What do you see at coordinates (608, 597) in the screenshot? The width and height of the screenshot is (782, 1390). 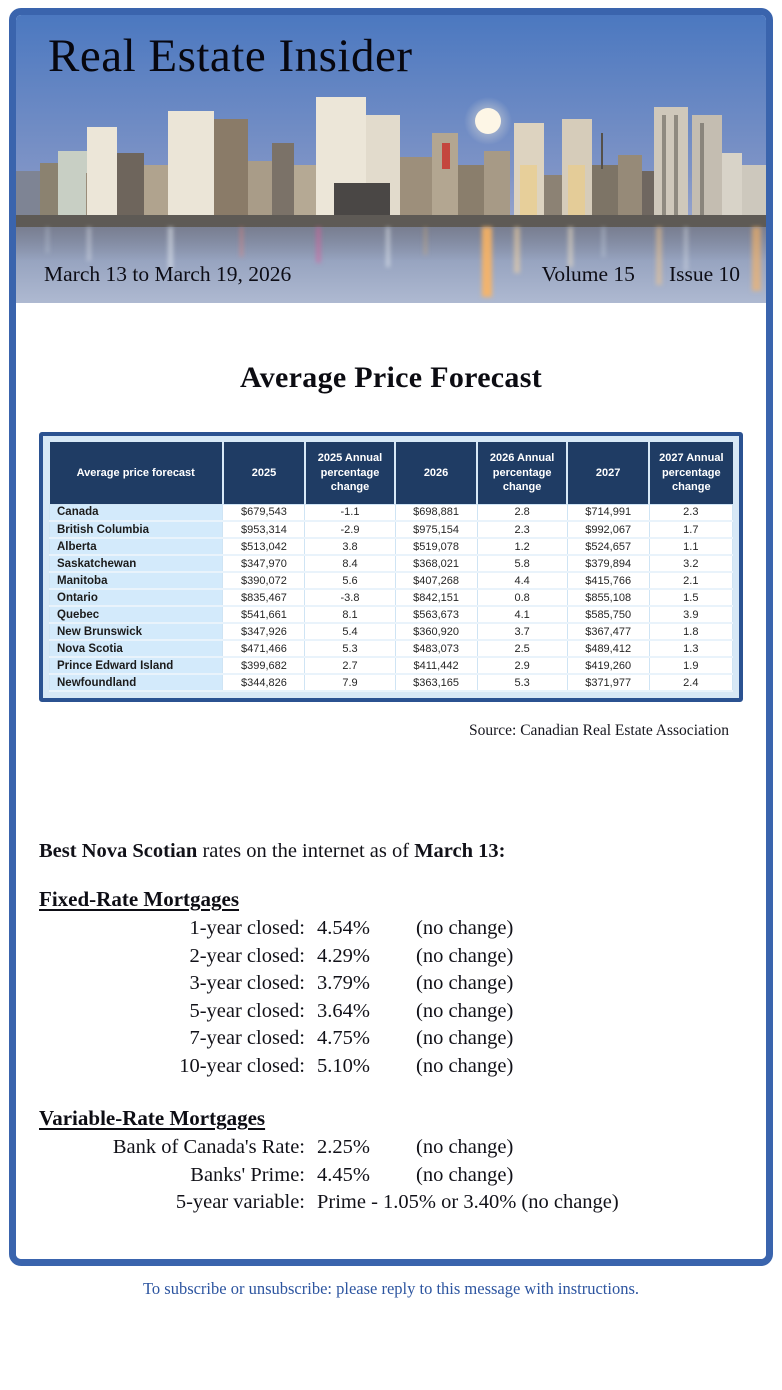 I see `value-cell: $855,108` at bounding box center [608, 597].